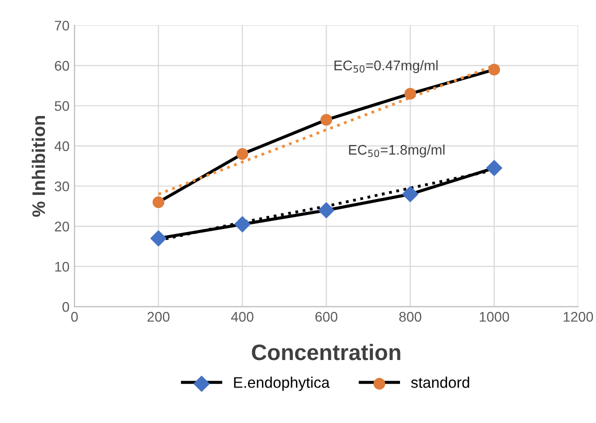  I want to click on x-tick-label: 400, so click(242, 317).